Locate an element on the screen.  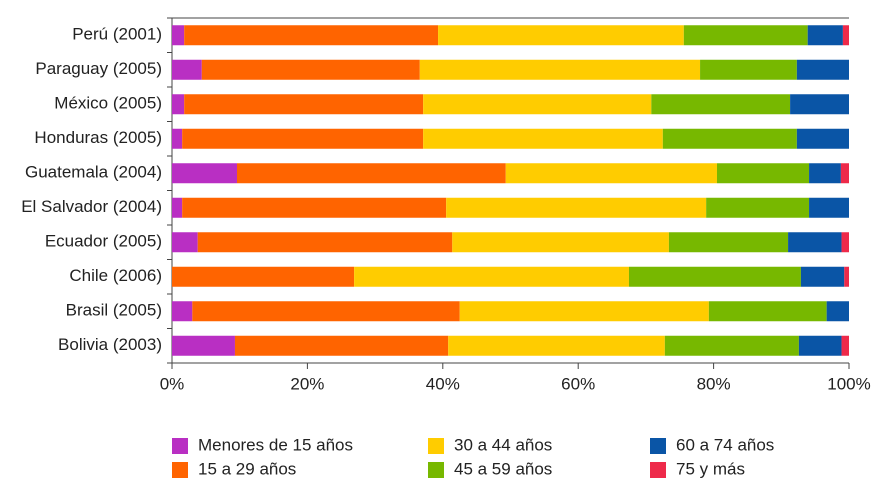
legend-label: 45 a 59 años is located at coordinates (503, 468).